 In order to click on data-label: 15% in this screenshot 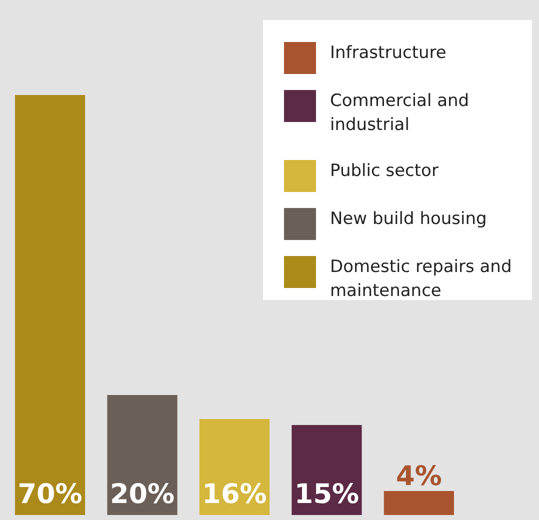, I will do `click(327, 494)`.